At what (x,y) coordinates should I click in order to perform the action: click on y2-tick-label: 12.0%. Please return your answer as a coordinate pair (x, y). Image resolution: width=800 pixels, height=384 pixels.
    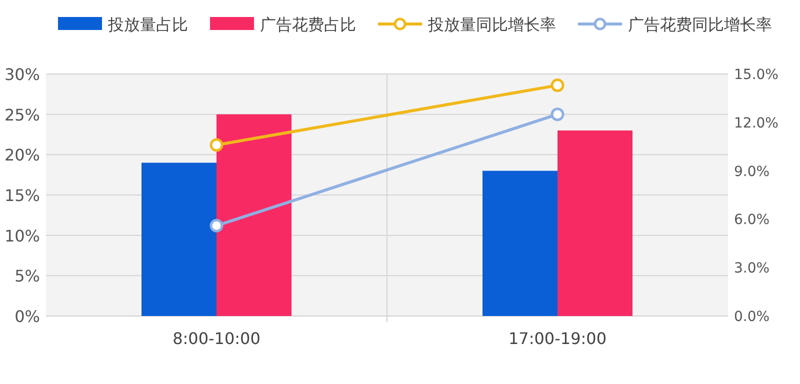
    Looking at the image, I should click on (756, 123).